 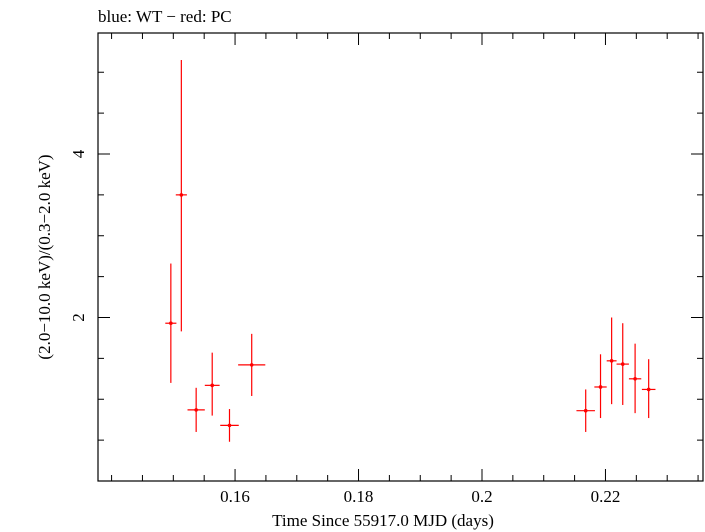 I want to click on x-tick-label: 0.18, so click(x=359, y=496).